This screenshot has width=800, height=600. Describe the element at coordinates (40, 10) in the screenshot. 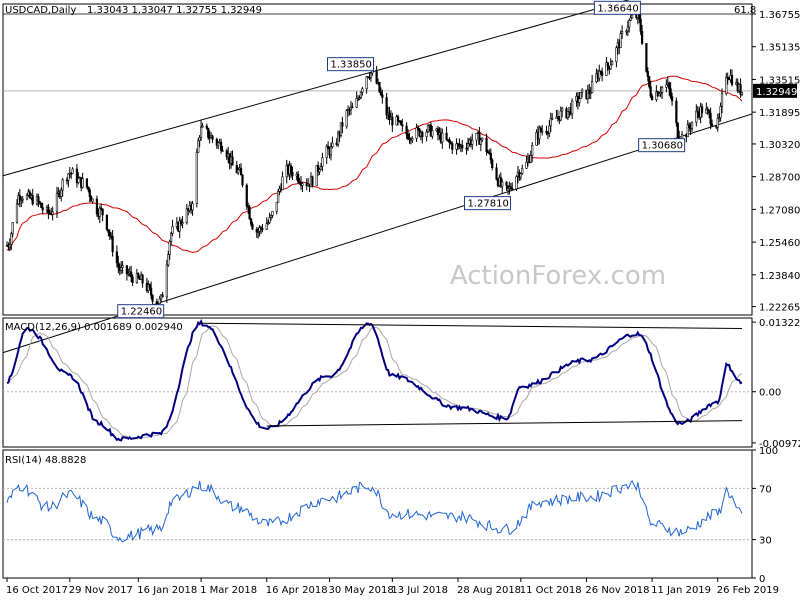

I see `symbol-label: USDCAD,Daily` at that location.